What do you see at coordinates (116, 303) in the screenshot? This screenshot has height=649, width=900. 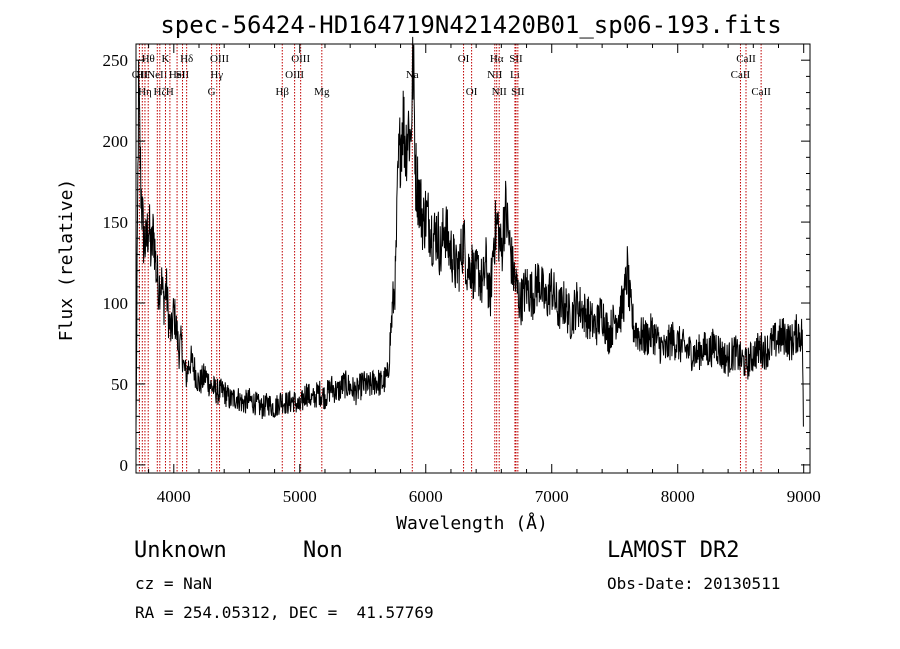 I see `y-tick-label-2: 100` at bounding box center [116, 303].